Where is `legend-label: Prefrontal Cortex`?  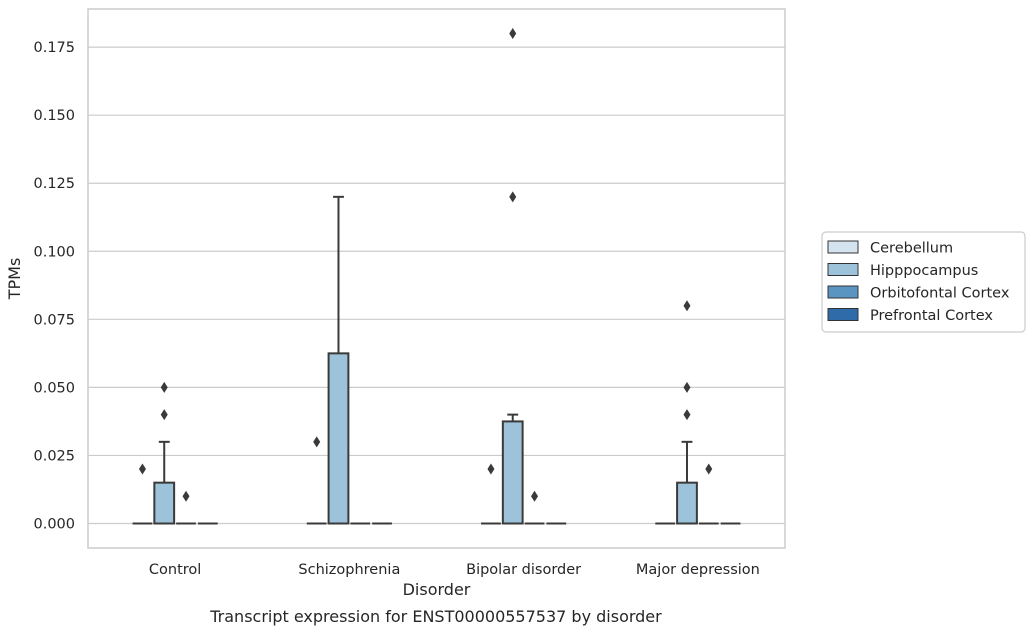
legend-label: Prefrontal Cortex is located at coordinates (931, 316).